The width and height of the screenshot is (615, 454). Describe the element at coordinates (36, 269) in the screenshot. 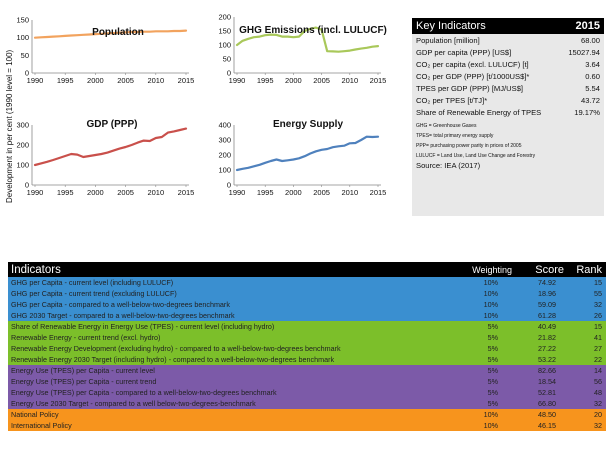

I see `indicators-header-label: Indicators` at that location.